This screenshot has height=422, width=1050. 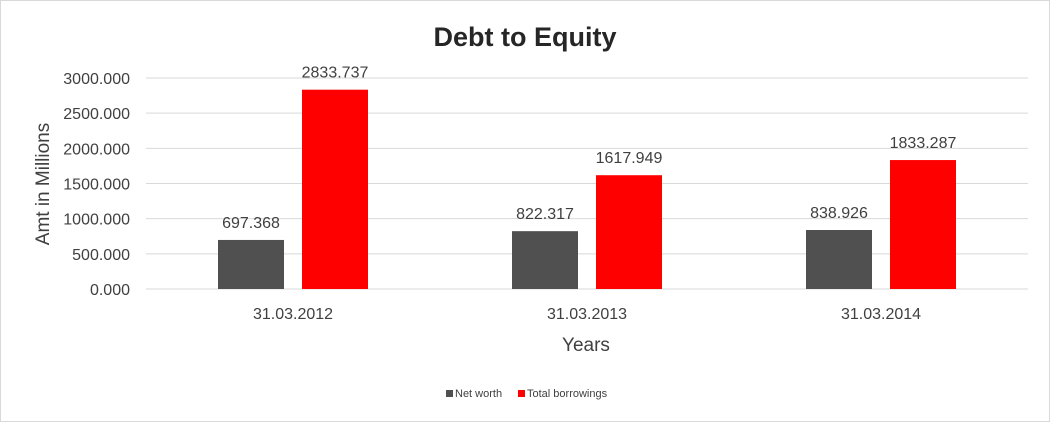 What do you see at coordinates (96, 114) in the screenshot?
I see `y-tick-label: 2500.000` at bounding box center [96, 114].